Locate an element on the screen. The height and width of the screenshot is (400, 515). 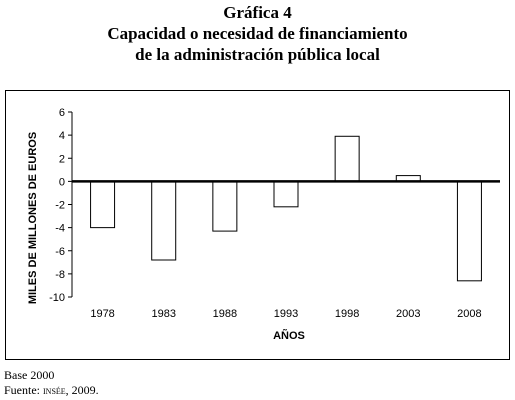
y-tick-label: -10 is located at coordinates (57, 298).